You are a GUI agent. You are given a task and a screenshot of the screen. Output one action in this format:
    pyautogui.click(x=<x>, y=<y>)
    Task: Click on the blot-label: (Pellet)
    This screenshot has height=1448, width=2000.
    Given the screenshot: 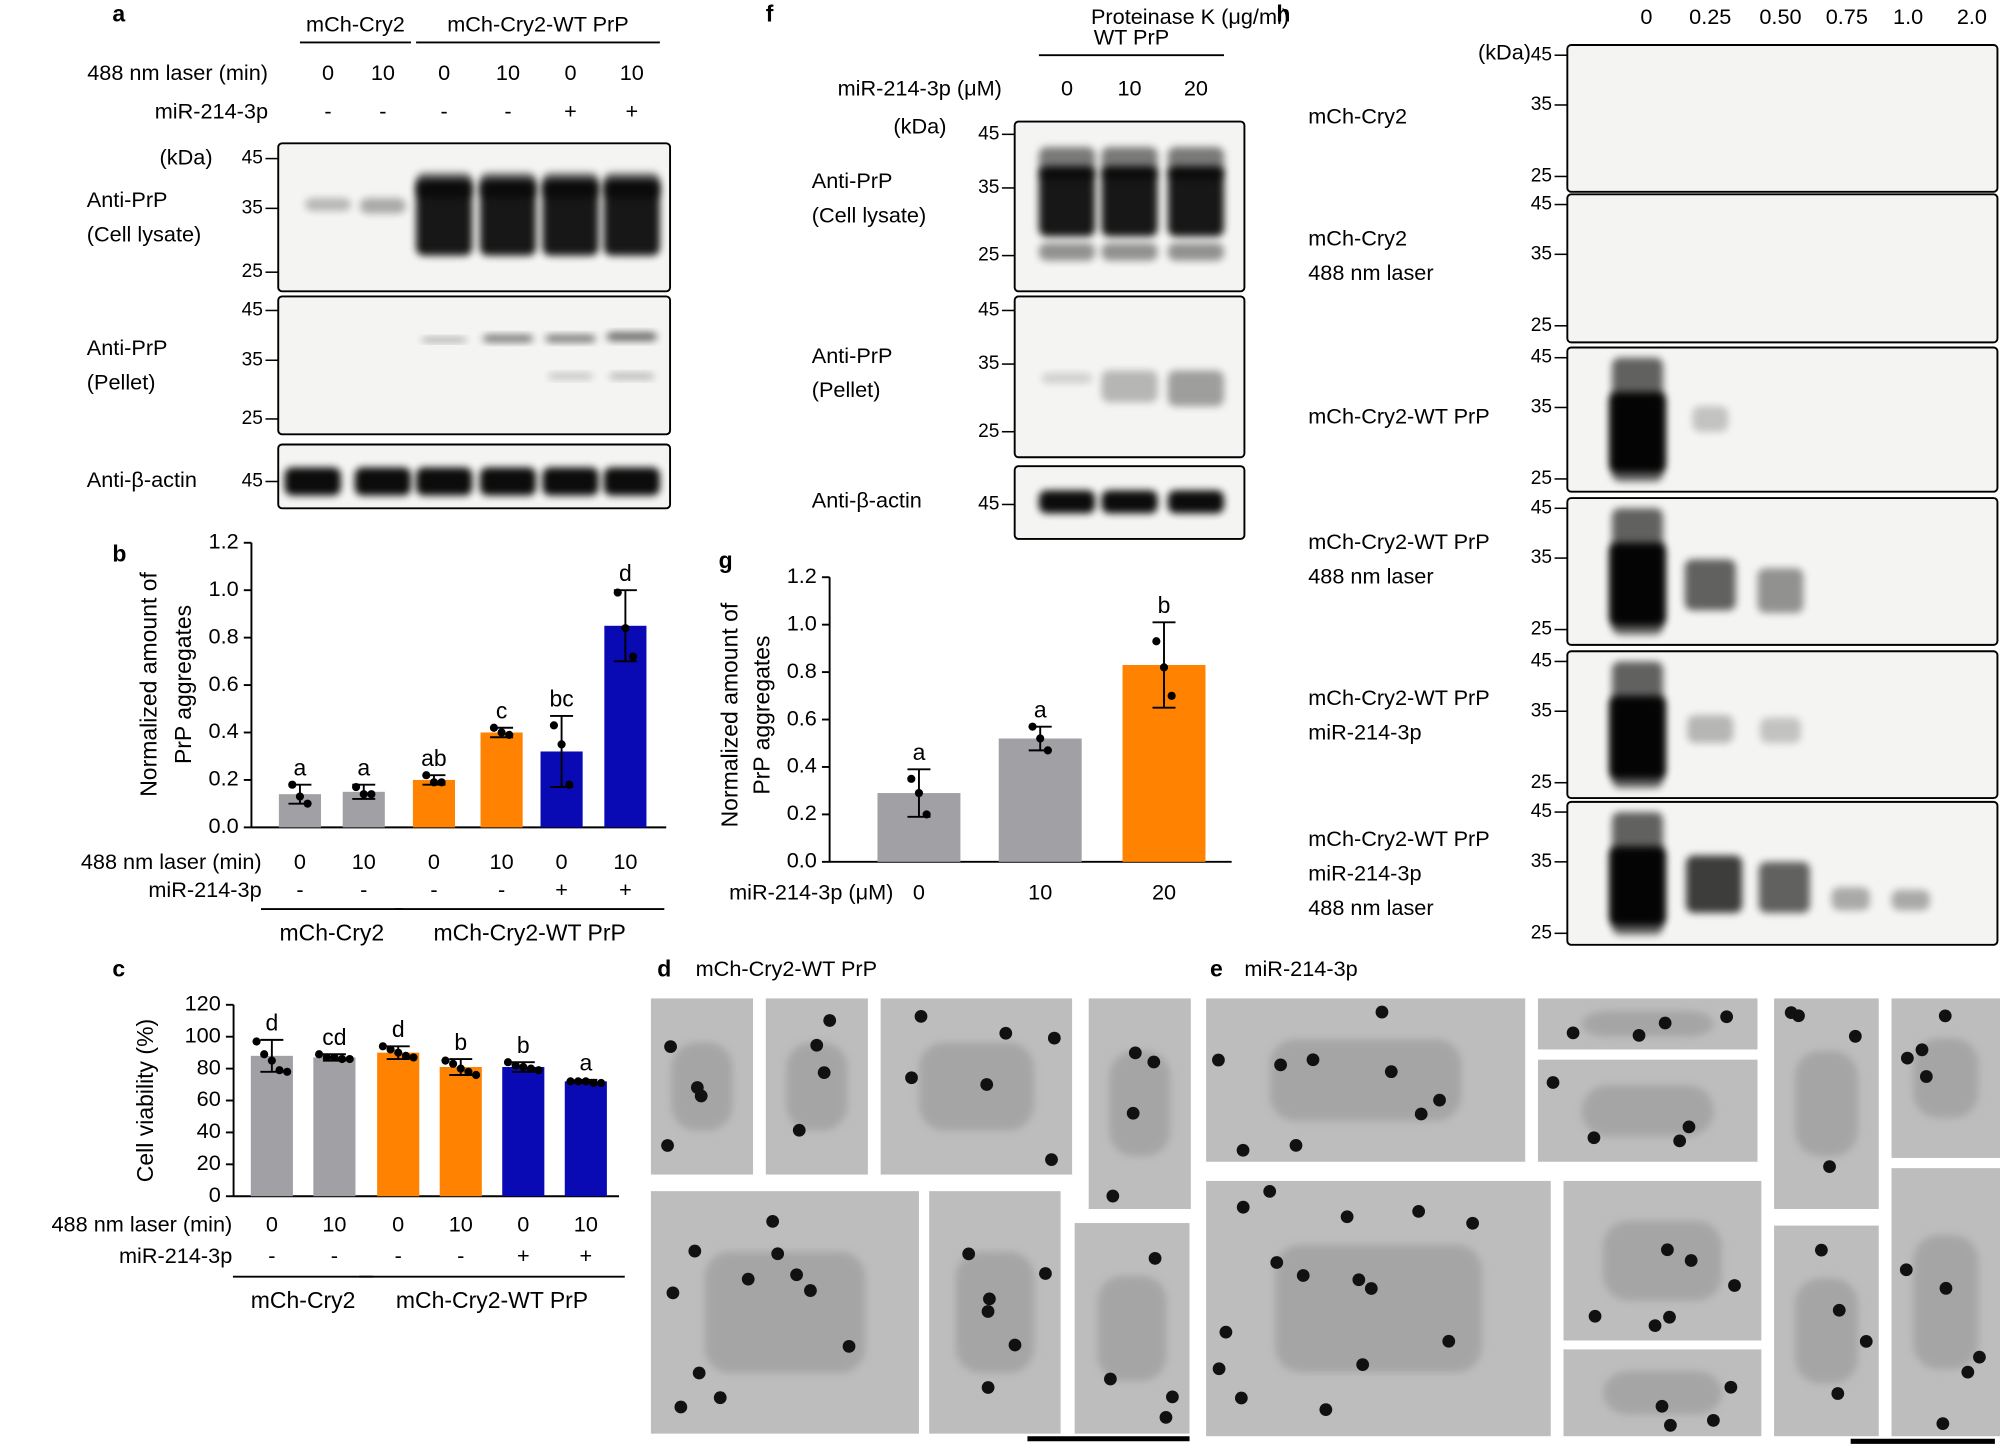 What is the action you would take?
    pyautogui.click(x=121, y=382)
    